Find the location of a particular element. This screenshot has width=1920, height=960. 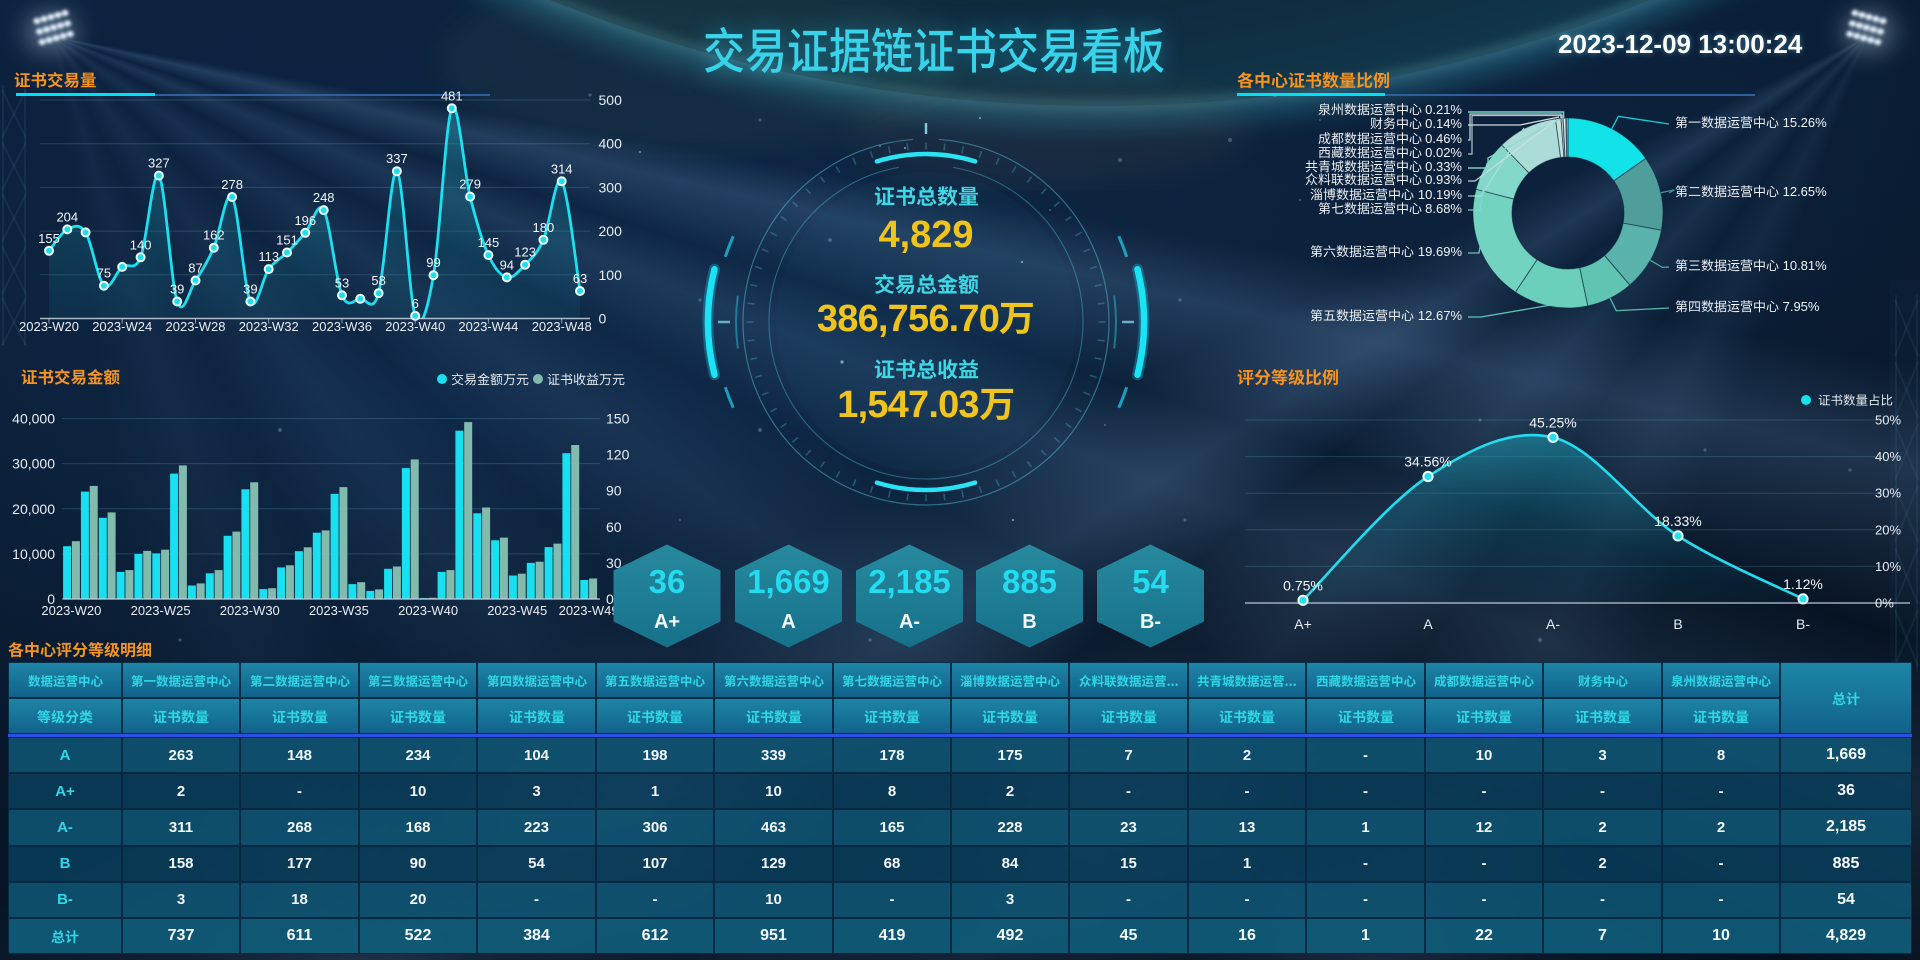

svg-text: 278 is located at coordinates (232, 184).